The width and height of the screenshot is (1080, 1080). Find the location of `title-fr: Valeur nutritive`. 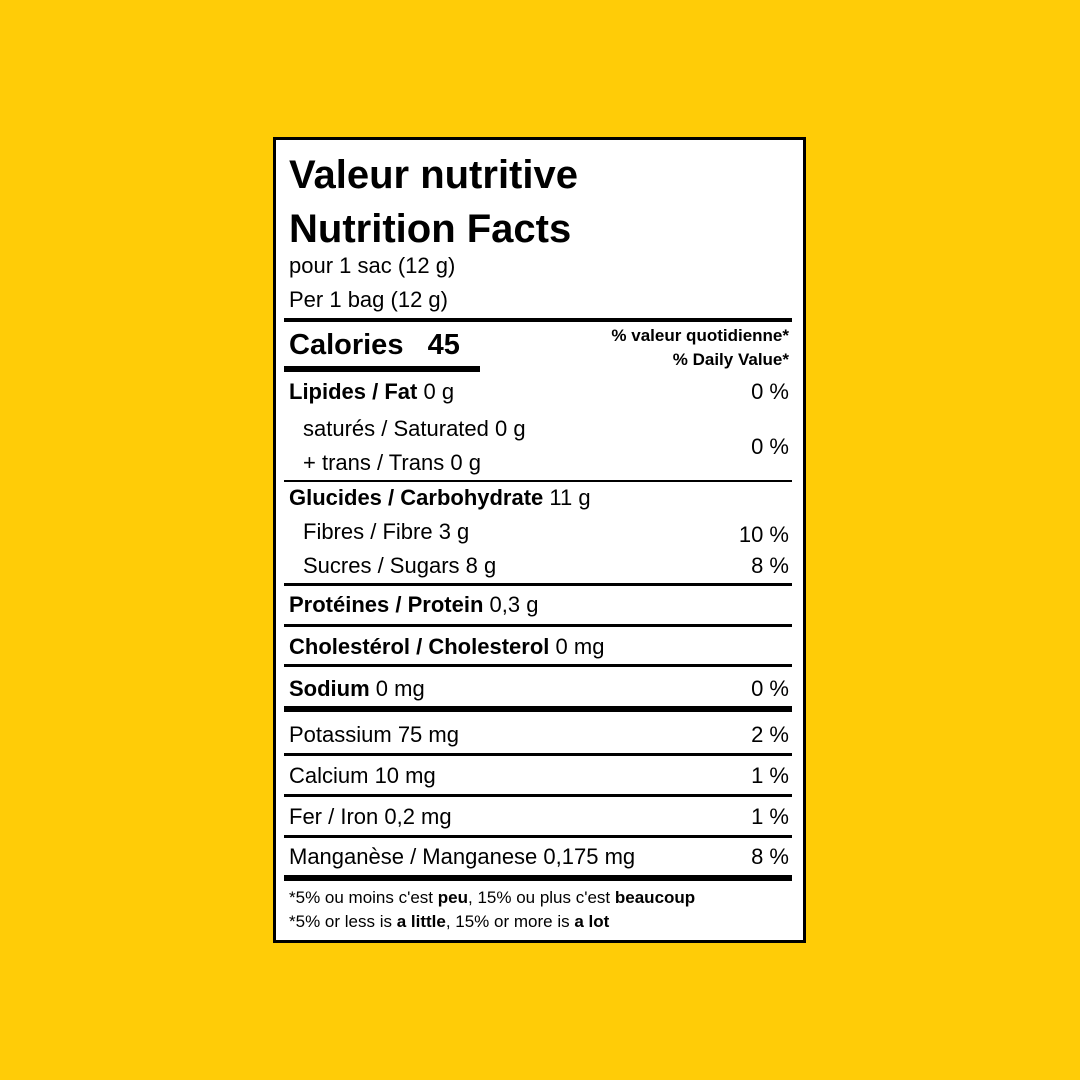

title-fr: Valeur nutritive is located at coordinates (433, 175).